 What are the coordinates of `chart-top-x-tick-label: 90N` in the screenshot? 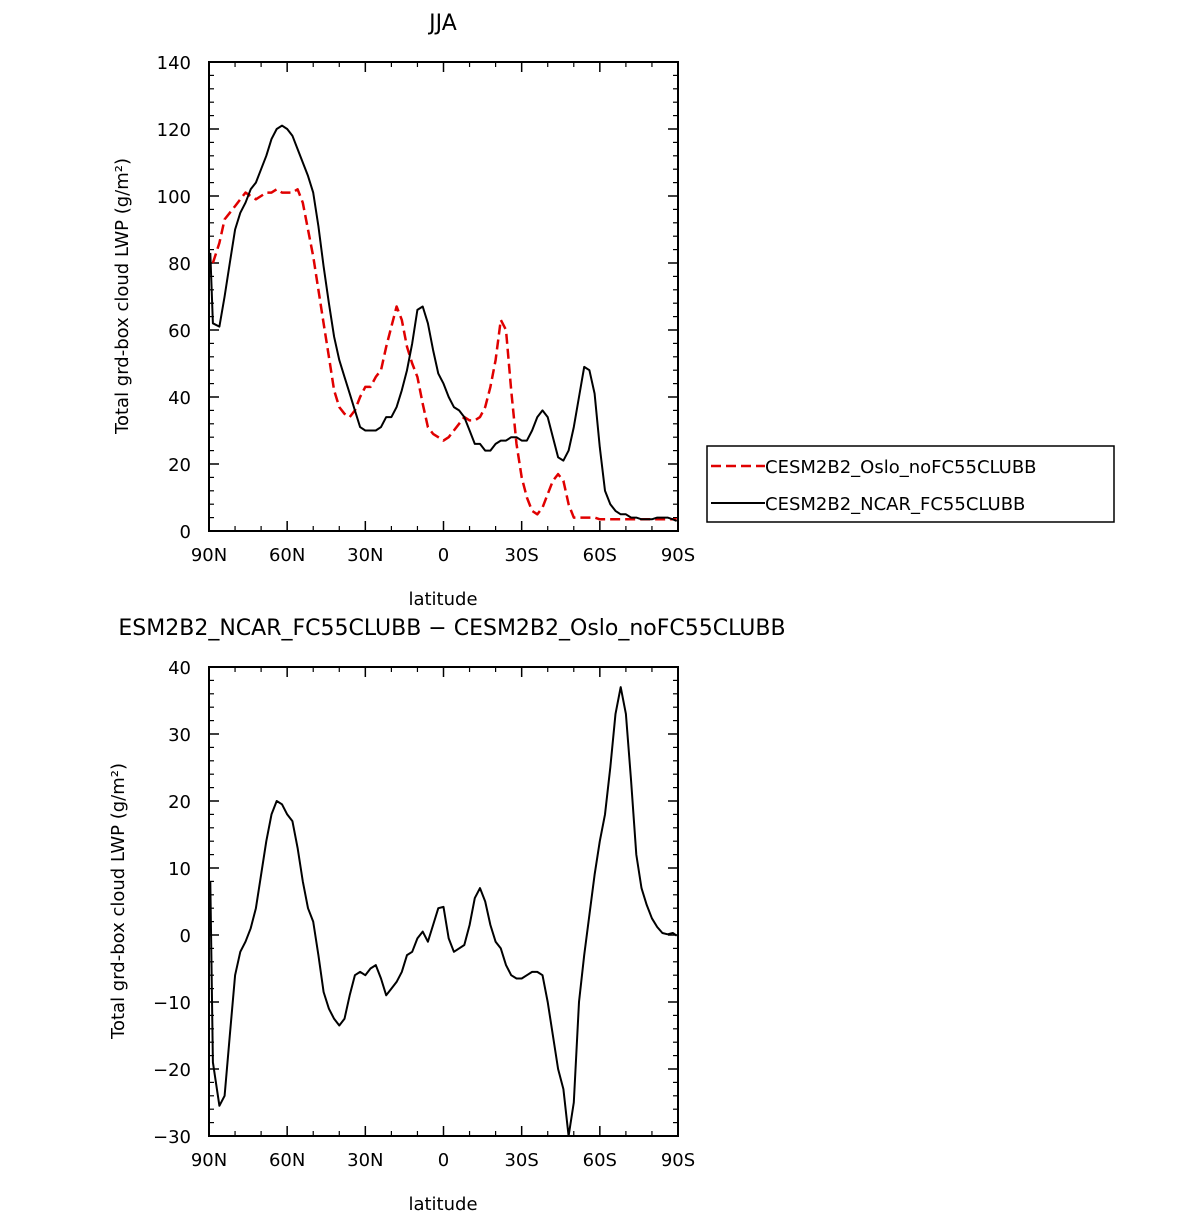 It's located at (209, 555).